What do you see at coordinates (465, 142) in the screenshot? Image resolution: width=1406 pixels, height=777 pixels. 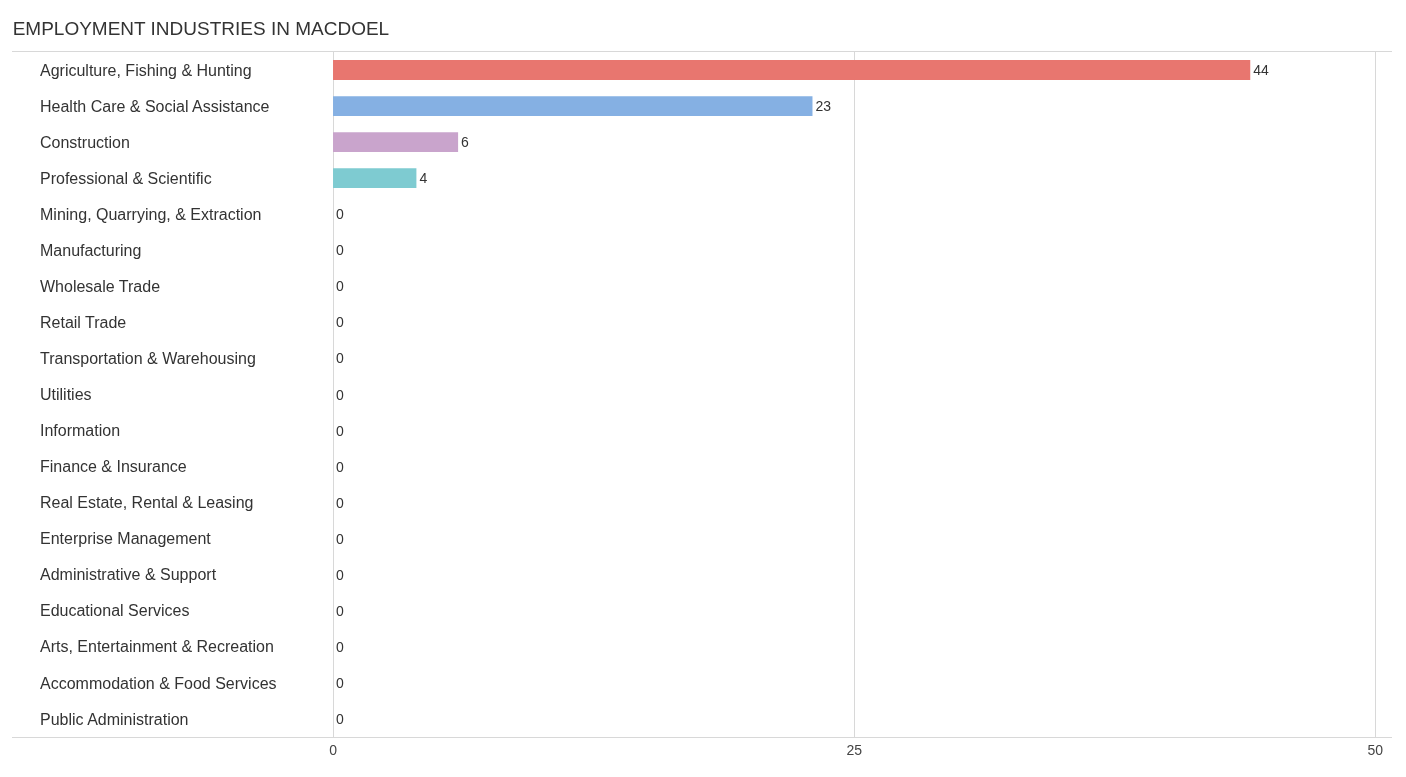 I see `data-label: 6` at bounding box center [465, 142].